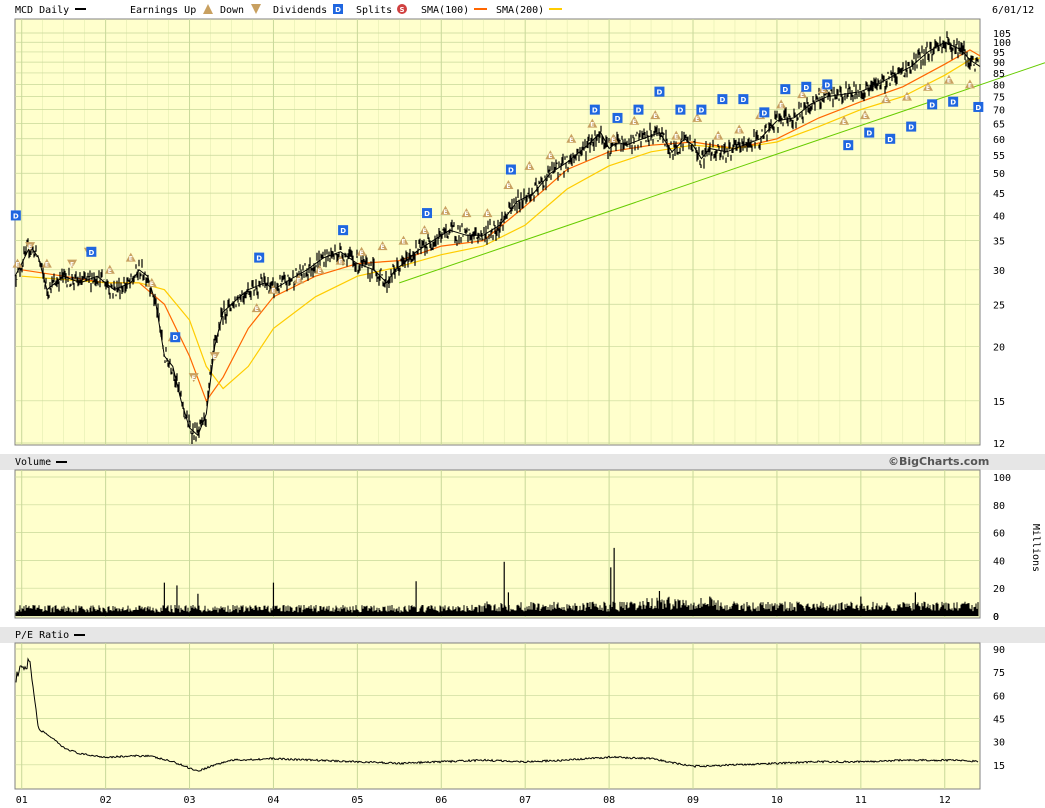 The image size is (1045, 808). What do you see at coordinates (999, 720) in the screenshot?
I see `pe-tick-label: 45` at bounding box center [999, 720].